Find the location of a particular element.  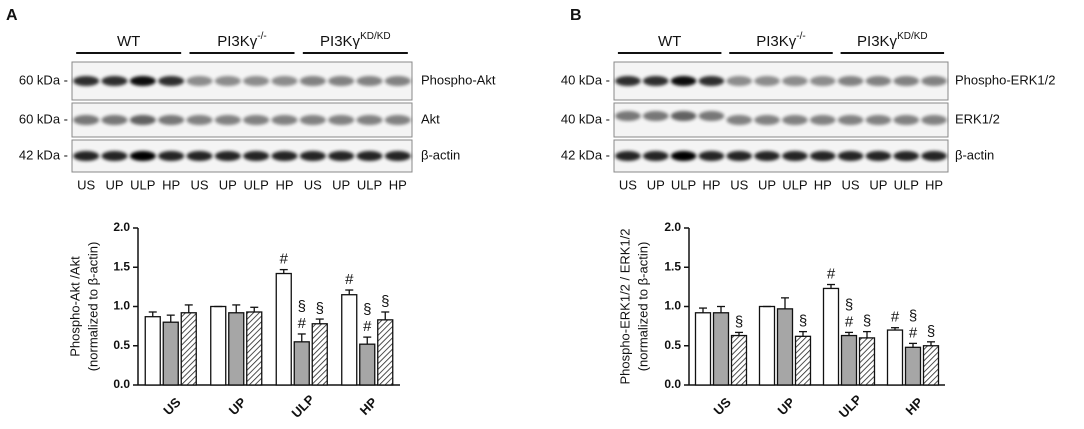

row-label: ERK1/2 is located at coordinates (977, 118).